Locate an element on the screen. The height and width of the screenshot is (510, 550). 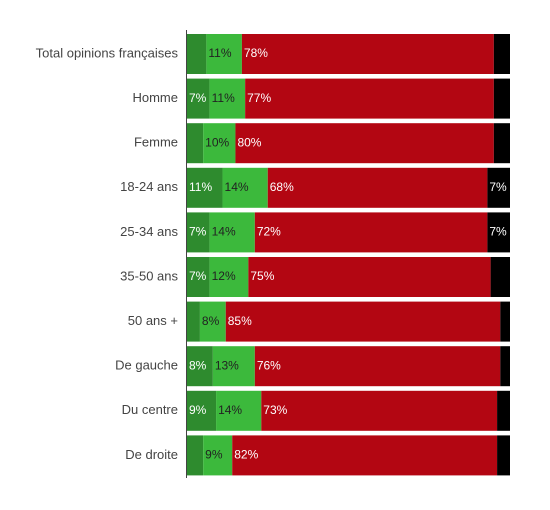
data-label: 72% is located at coordinates (269, 232).